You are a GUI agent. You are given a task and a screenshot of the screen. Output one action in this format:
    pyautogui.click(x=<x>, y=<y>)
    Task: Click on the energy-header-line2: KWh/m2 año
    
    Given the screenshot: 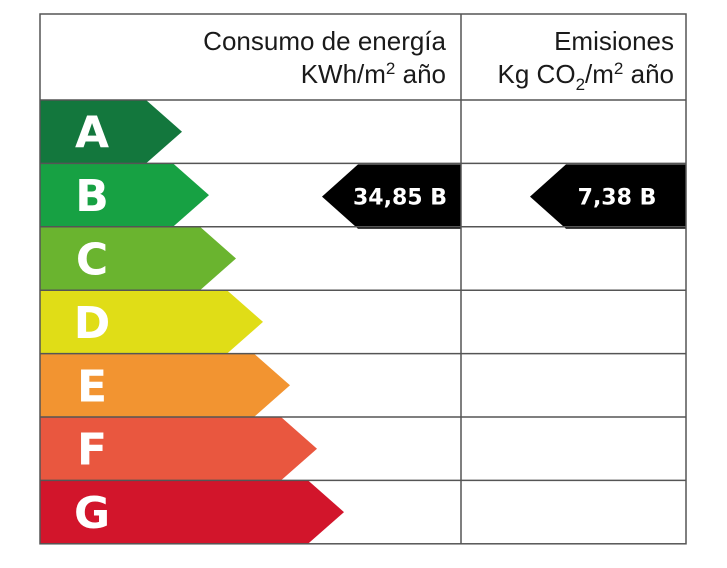 What is the action you would take?
    pyautogui.click(x=373, y=74)
    